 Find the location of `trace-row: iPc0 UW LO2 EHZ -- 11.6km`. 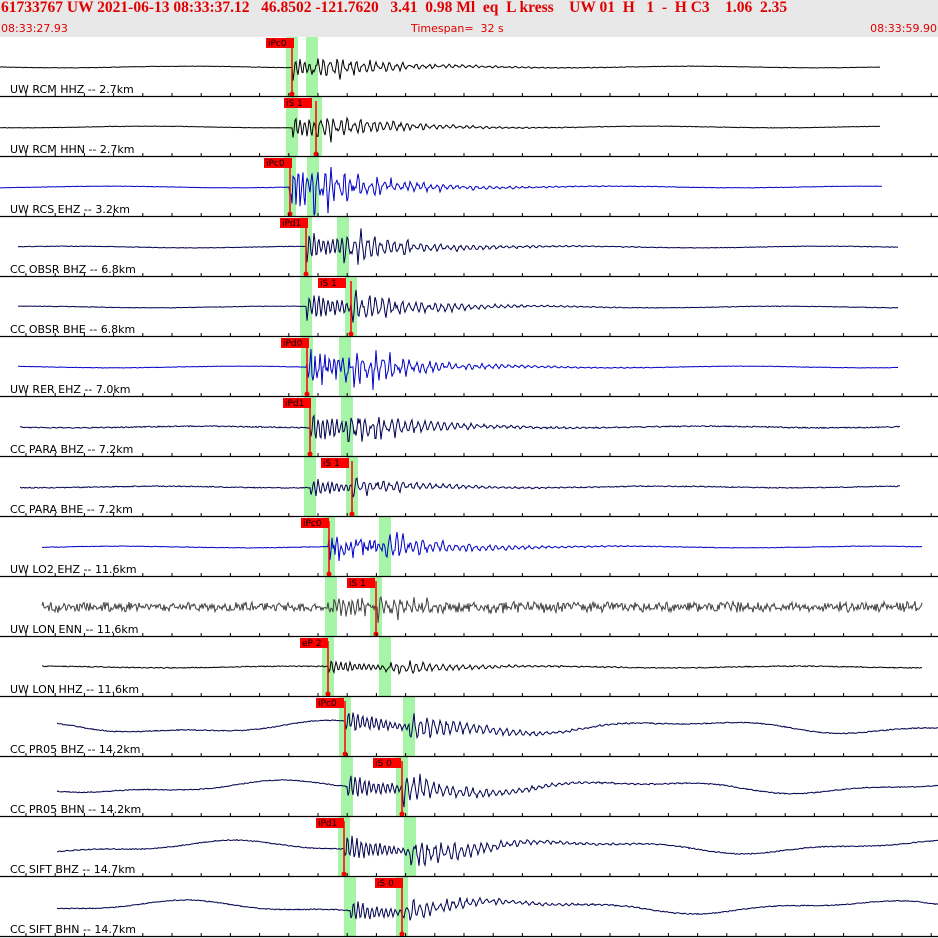

trace-row: iPc0 UW LO2 EHZ -- 11.6km is located at coordinates (469, 548).